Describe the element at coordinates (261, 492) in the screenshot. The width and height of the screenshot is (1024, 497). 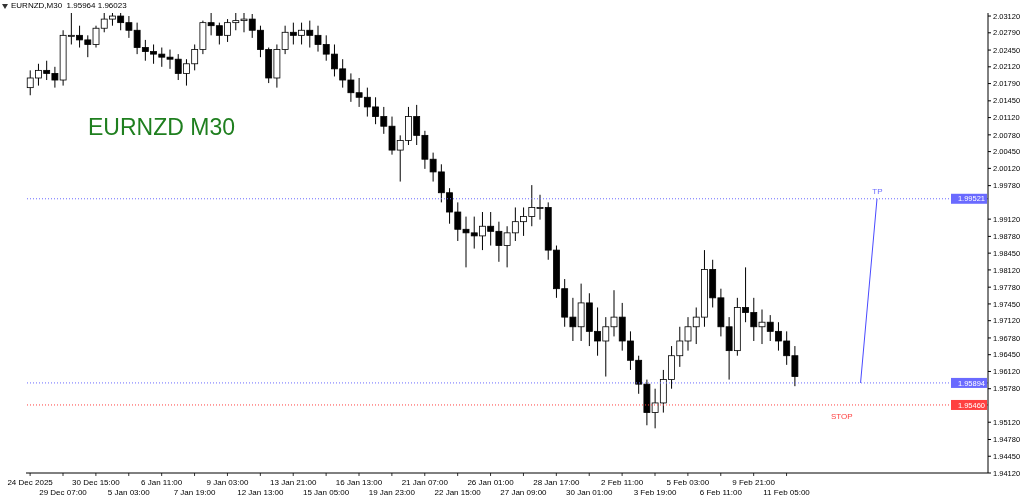
I see `x-tick-label: 12 Jan 13:00` at that location.